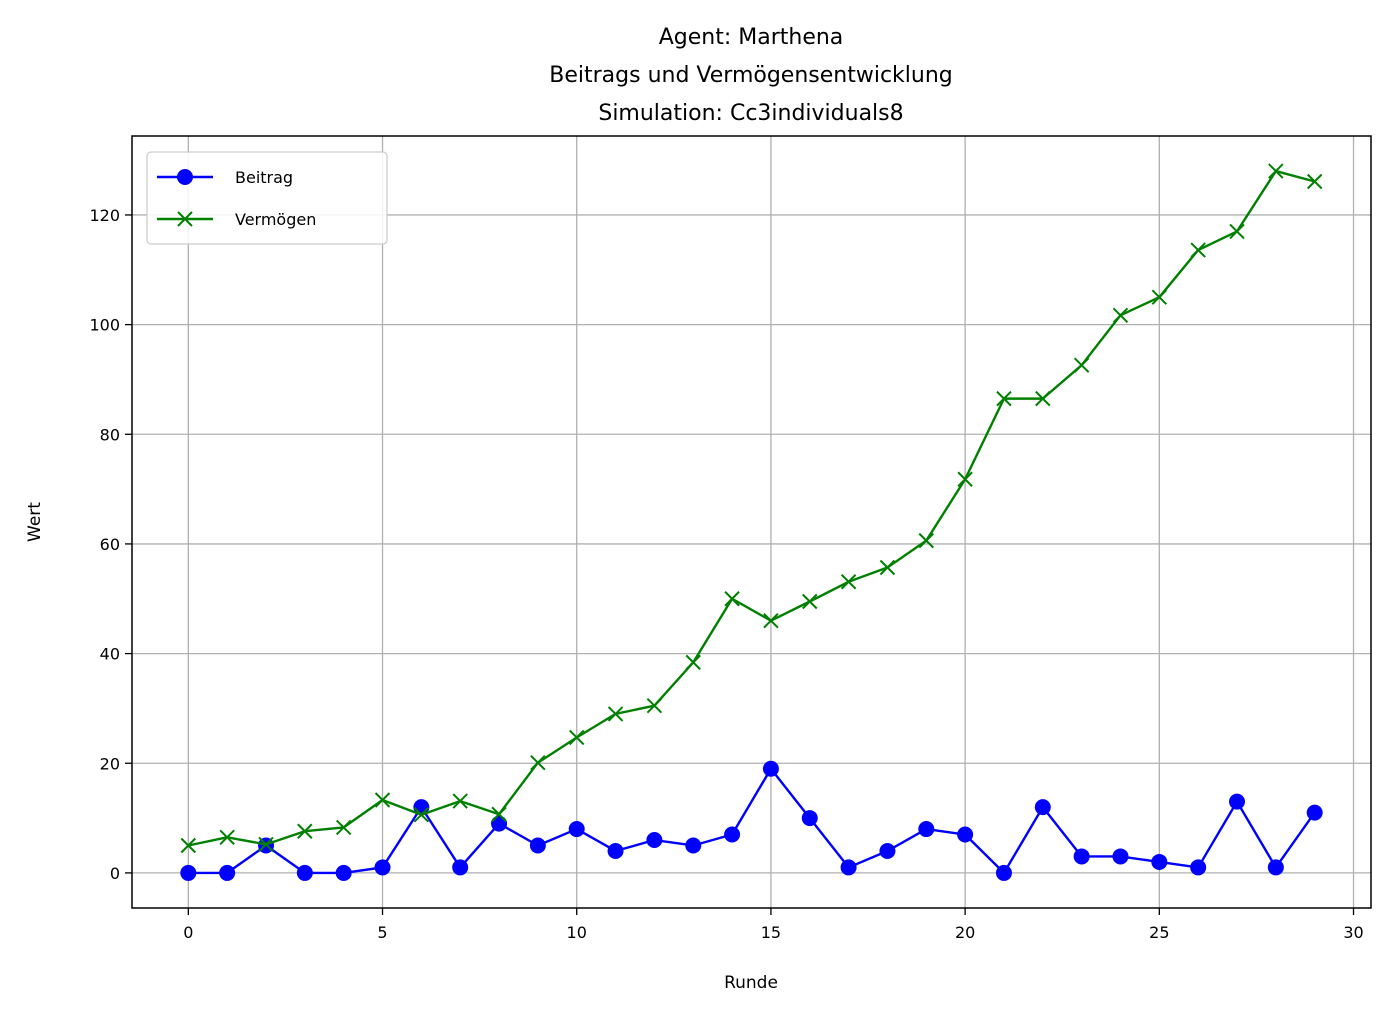 This screenshot has height=1015, width=1391. Describe the element at coordinates (188, 932) in the screenshot. I see `x-tick-label: 0` at that location.